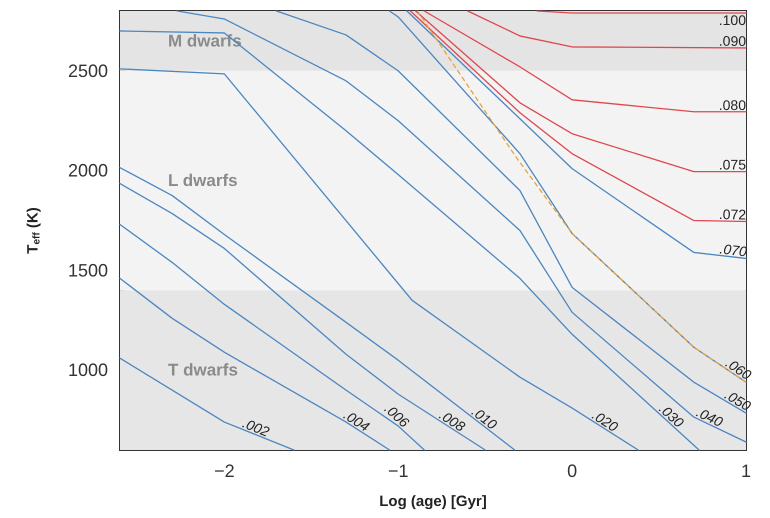  I want to click on text: .020, so click(605, 420).